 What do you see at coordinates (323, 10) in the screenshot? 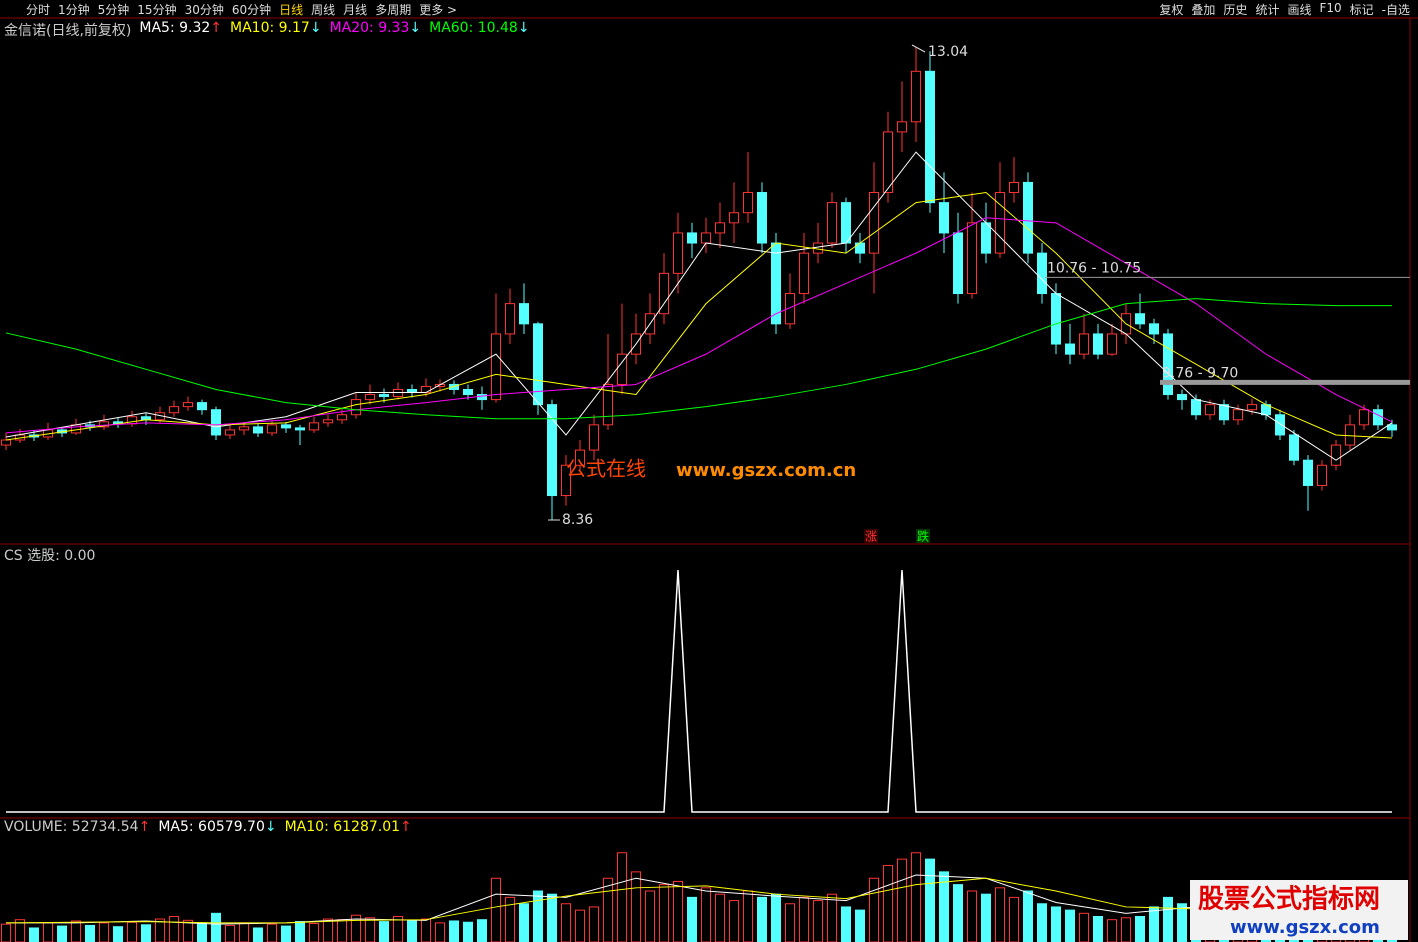
I see `toolbar-button: 周线` at bounding box center [323, 10].